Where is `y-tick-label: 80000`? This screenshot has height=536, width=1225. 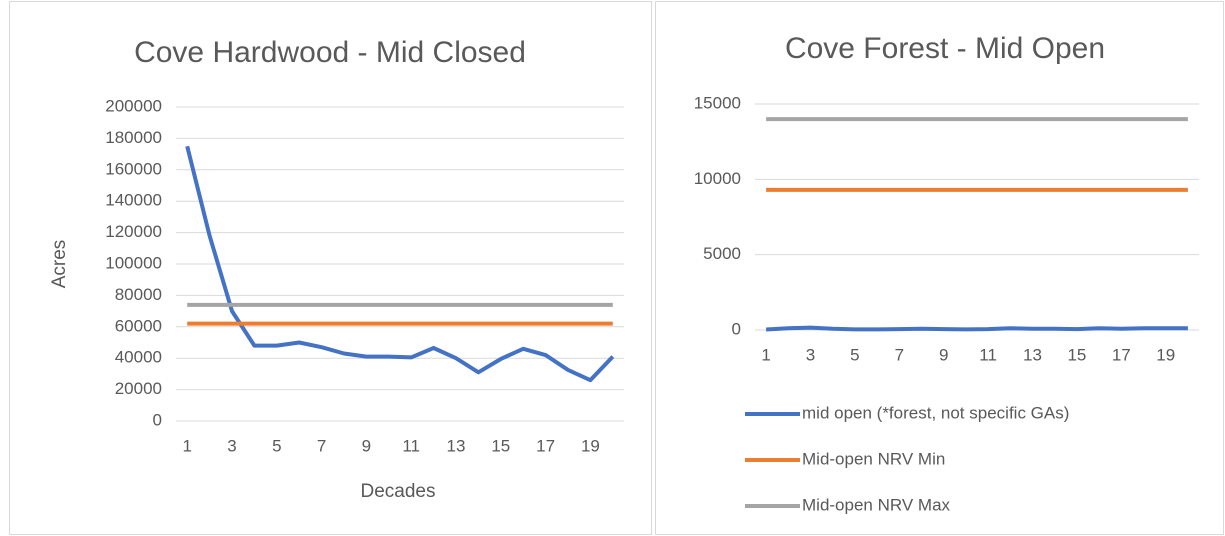
y-tick-label: 80000 is located at coordinates (138, 294).